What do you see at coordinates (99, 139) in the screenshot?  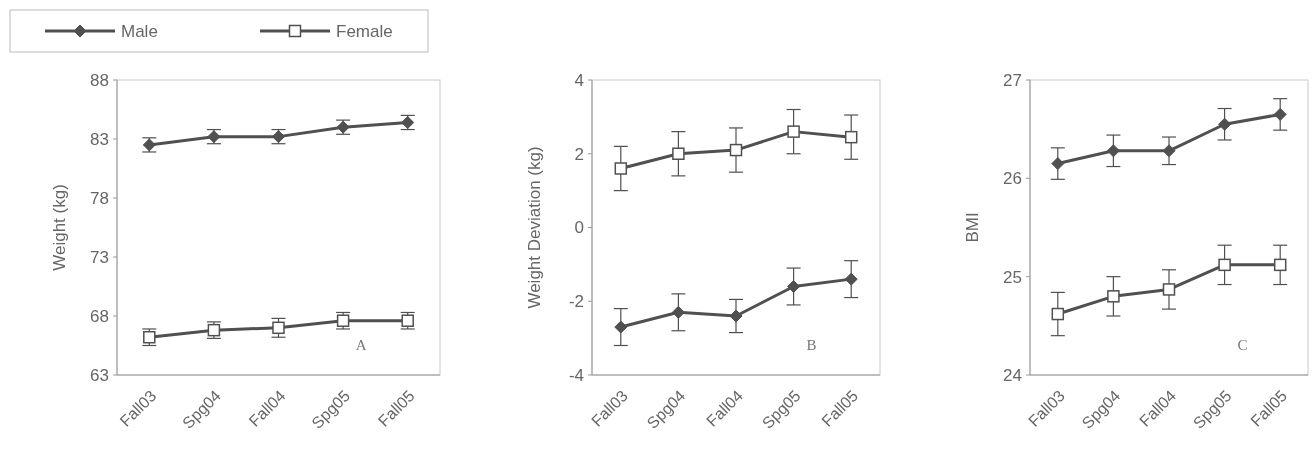 I see `y-tick-label: 83` at bounding box center [99, 139].